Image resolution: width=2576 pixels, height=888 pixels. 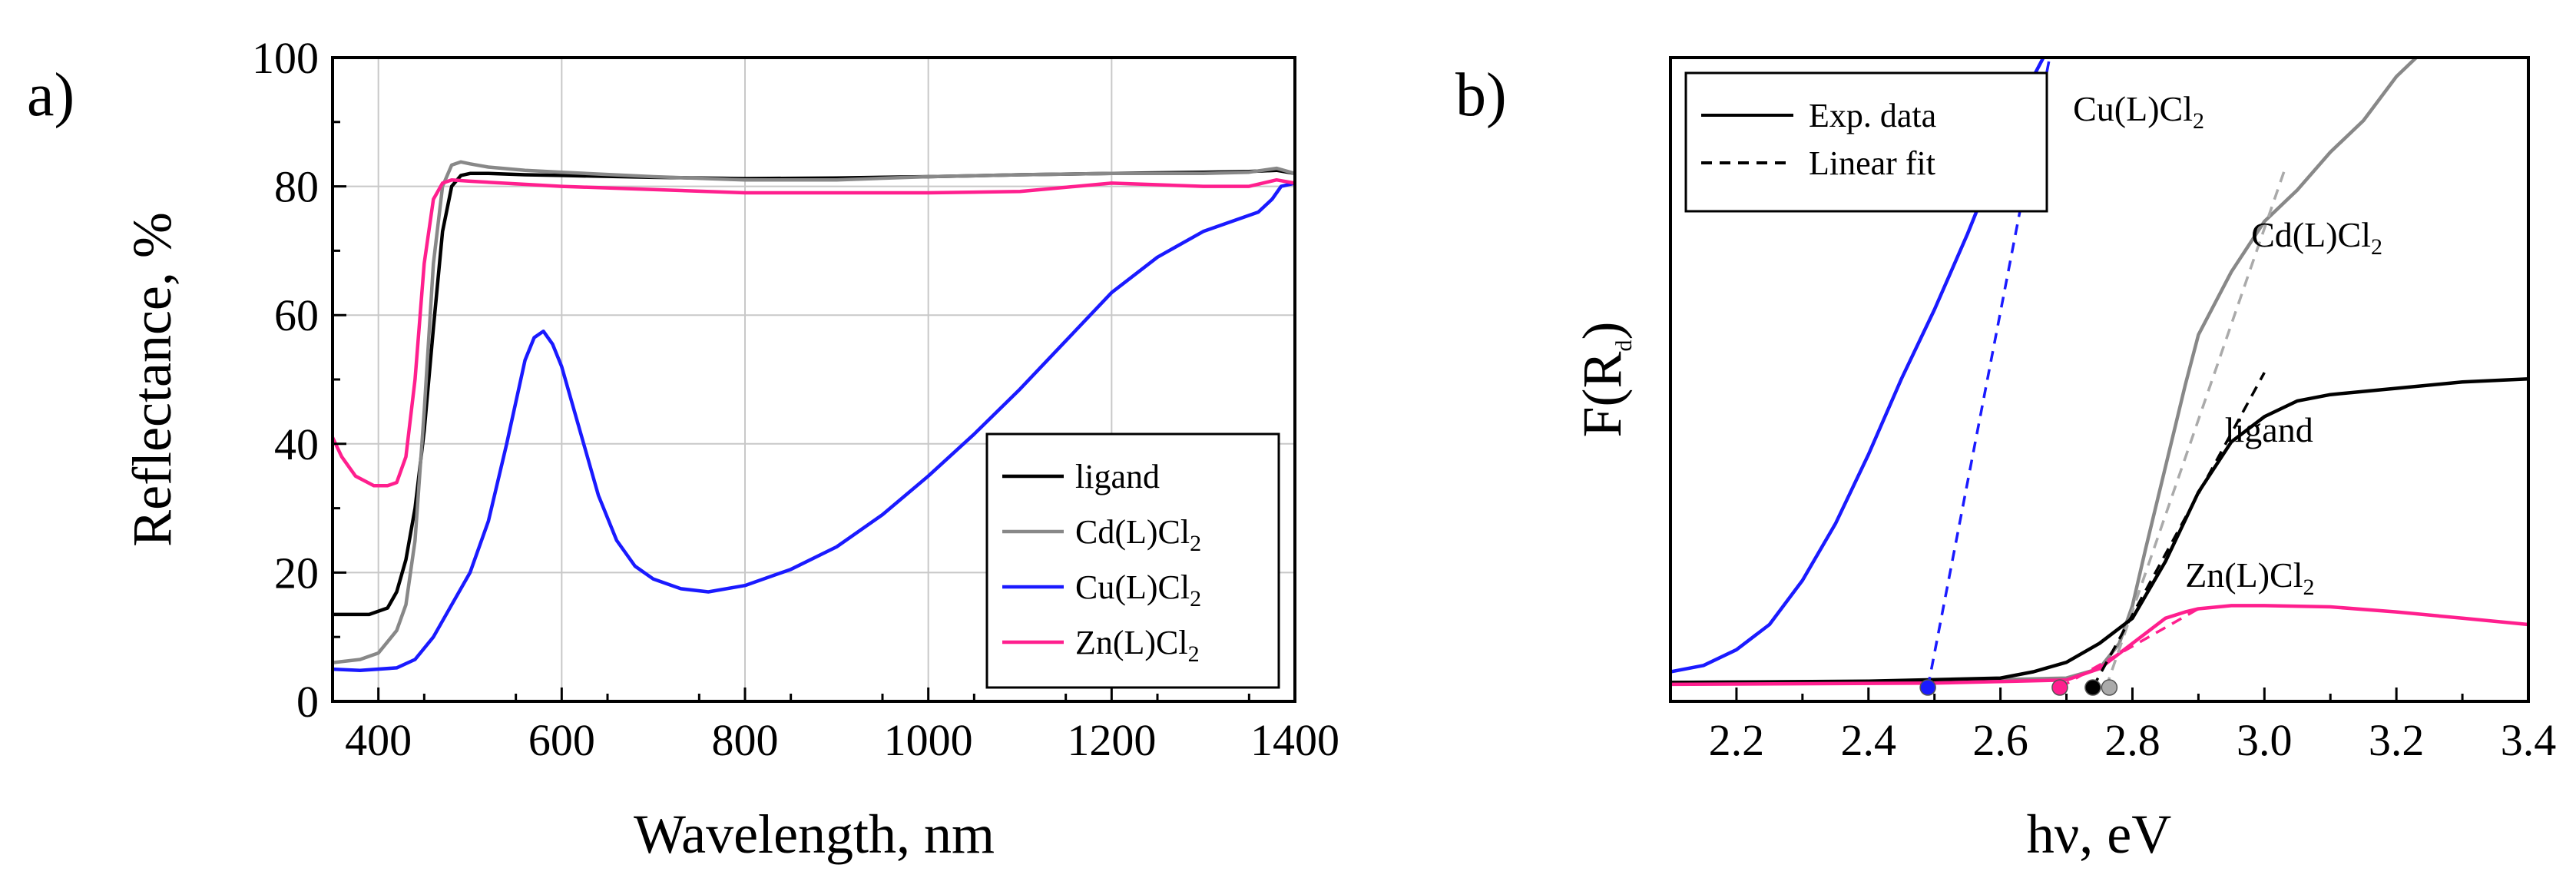 I want to click on panel-a-ytick-label-100: 100, so click(x=285, y=58).